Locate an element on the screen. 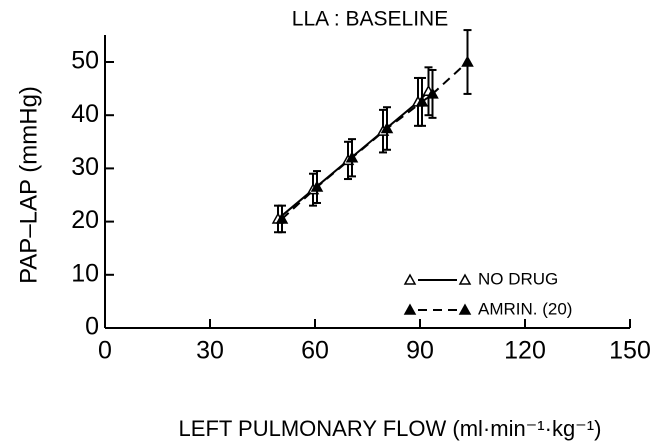 This screenshot has height=446, width=658. legend-label: AMRIN. (20) is located at coordinates (525, 308).